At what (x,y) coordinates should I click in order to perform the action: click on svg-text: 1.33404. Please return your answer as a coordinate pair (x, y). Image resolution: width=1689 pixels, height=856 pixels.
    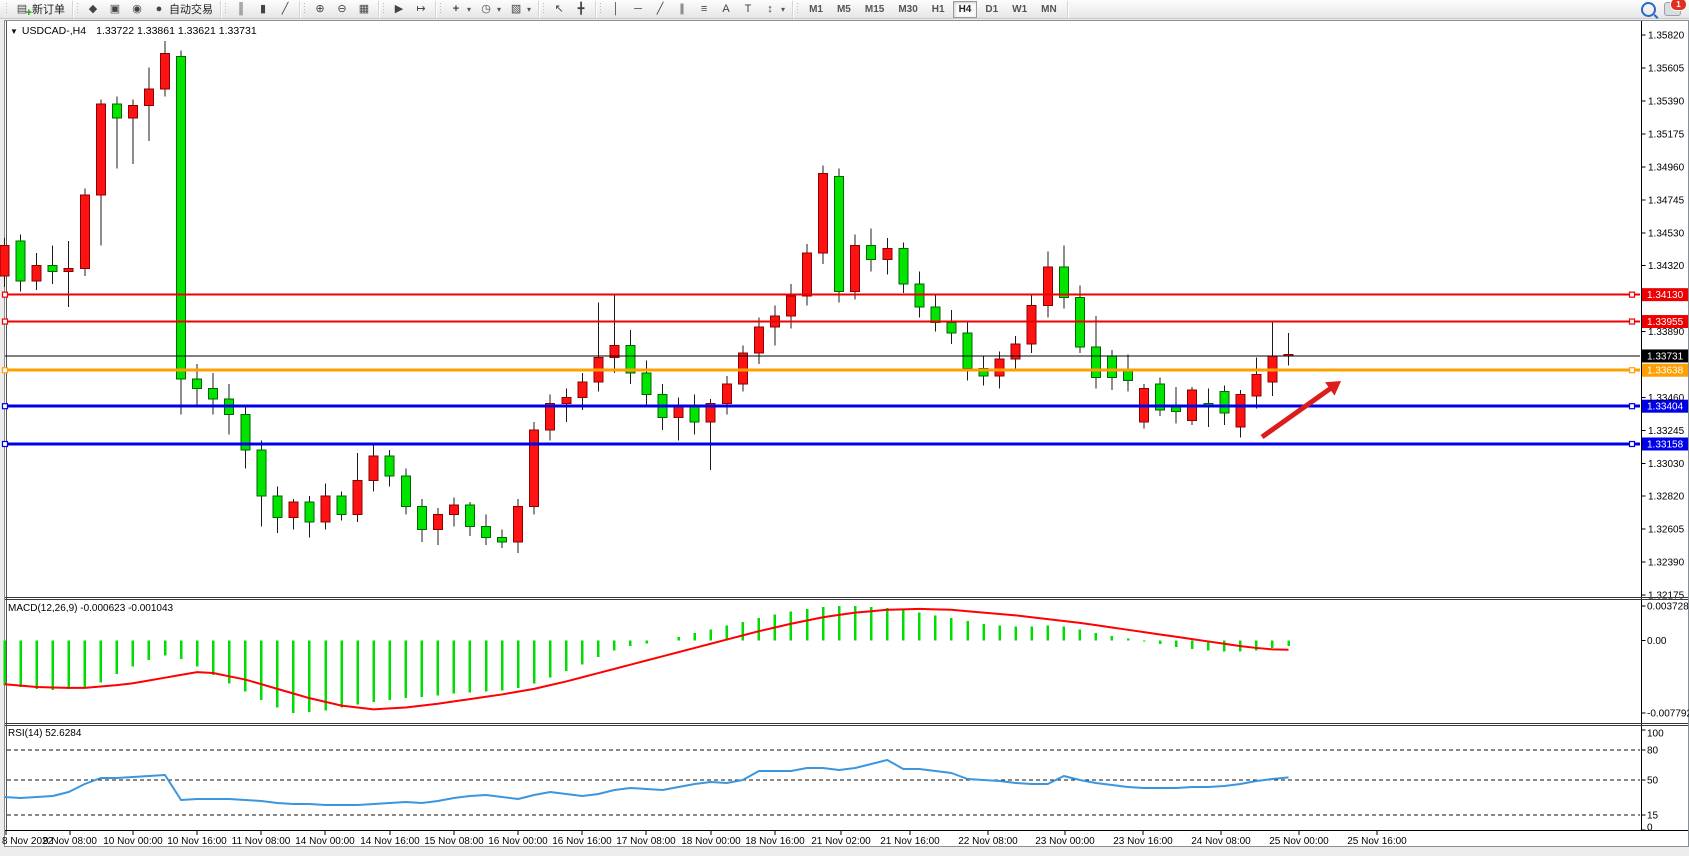
    Looking at the image, I should click on (1665, 407).